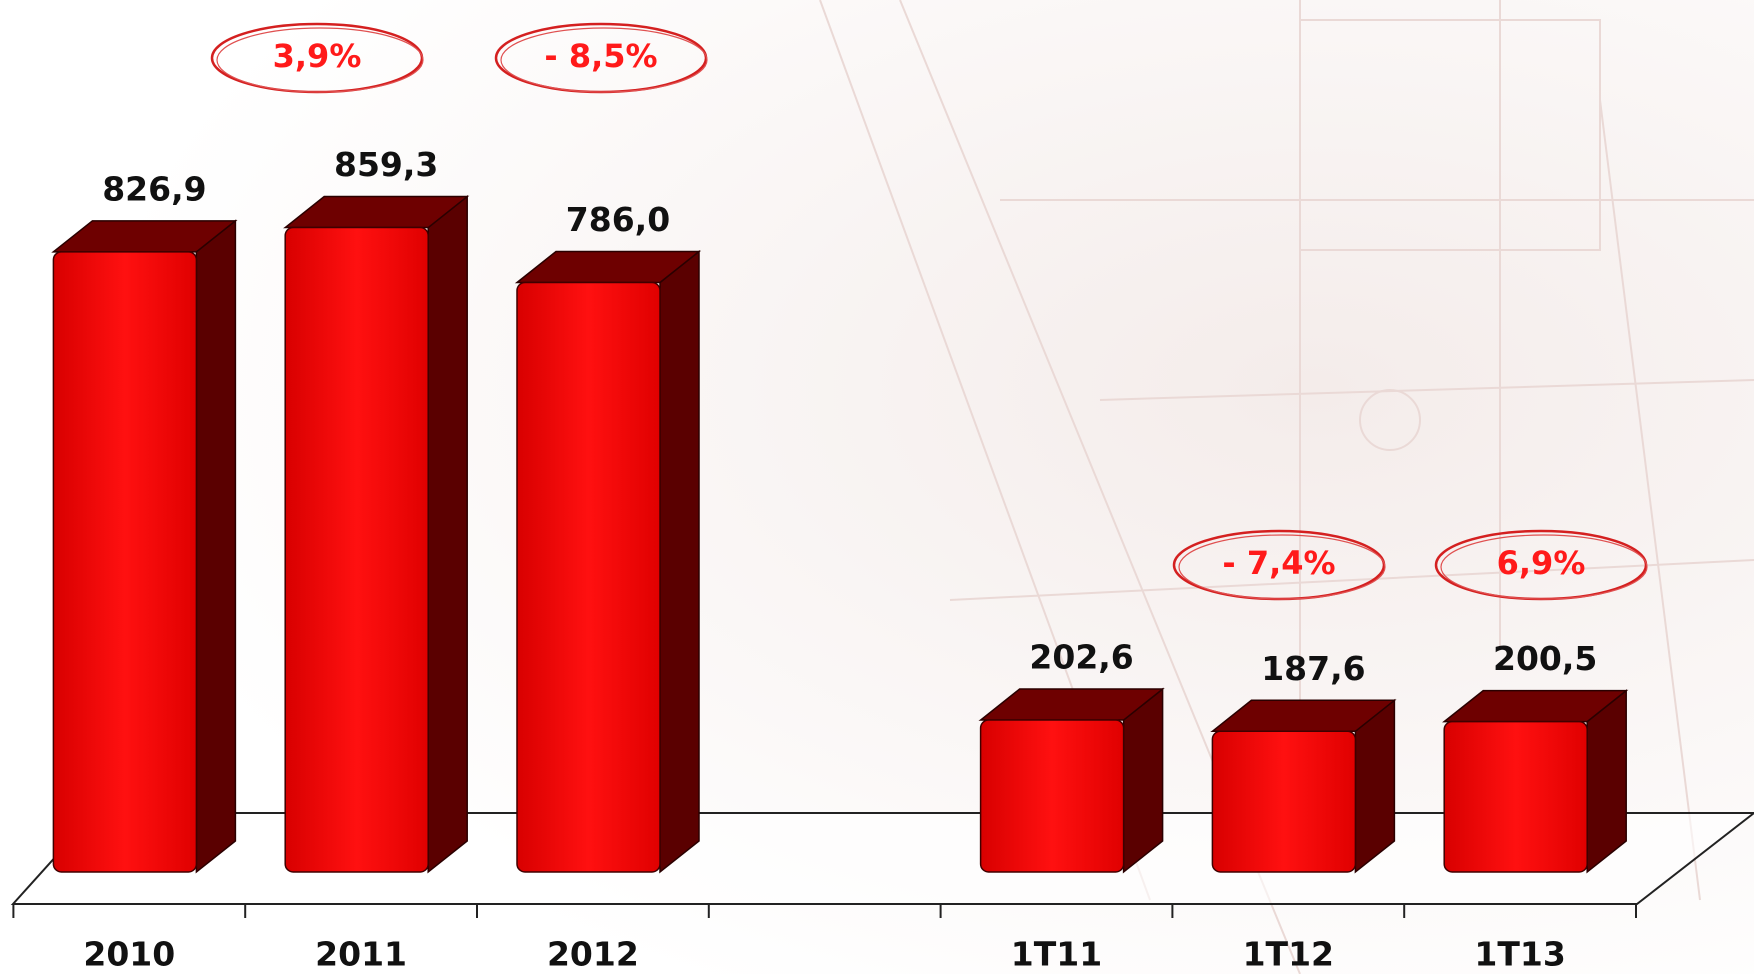 The height and width of the screenshot is (974, 1754). What do you see at coordinates (1081, 657) in the screenshot?
I see `value-label: 202,6` at bounding box center [1081, 657].